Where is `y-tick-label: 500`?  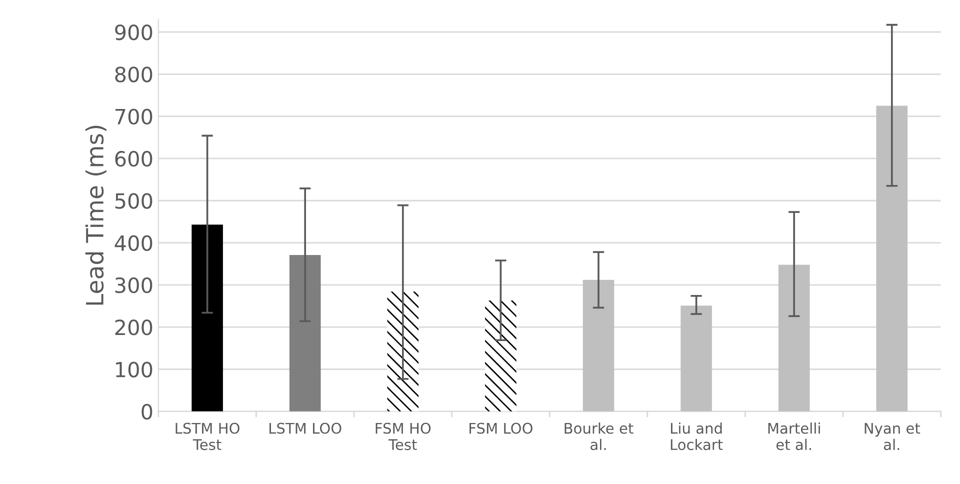
y-tick-label: 500 is located at coordinates (133, 201).